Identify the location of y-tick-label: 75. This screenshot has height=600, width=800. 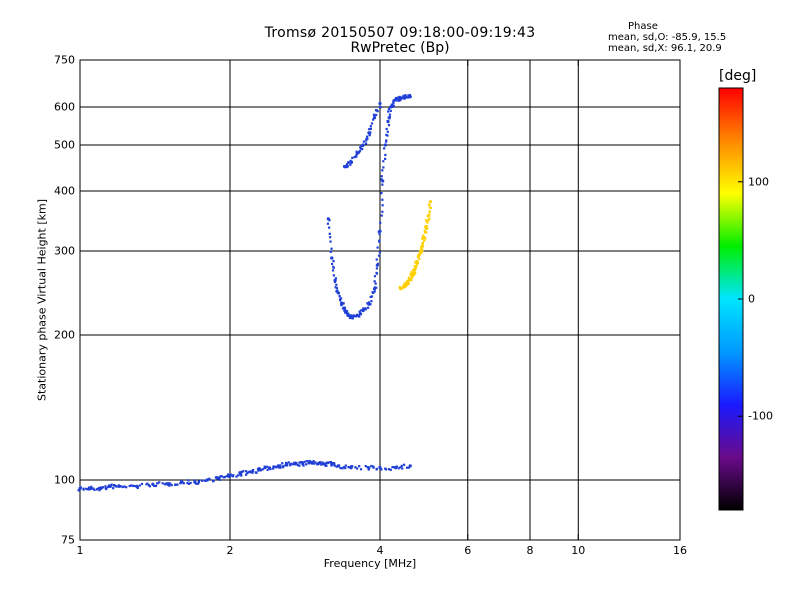
(68, 540).